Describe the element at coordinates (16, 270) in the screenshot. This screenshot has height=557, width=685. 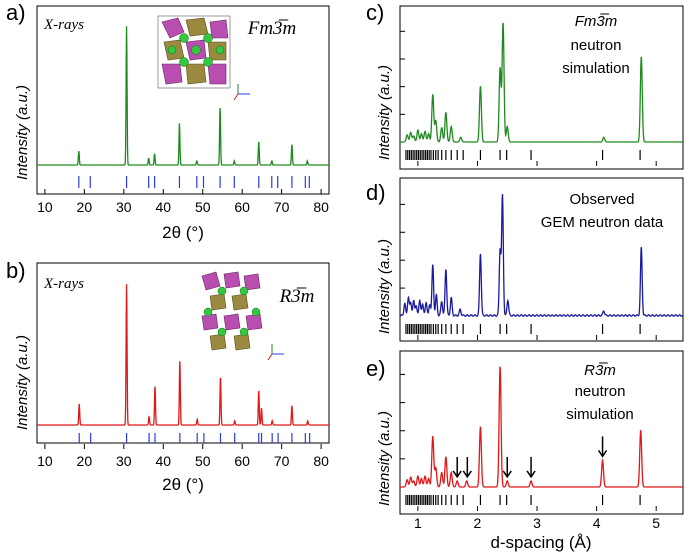
I see `panel-label-b: b)` at that location.